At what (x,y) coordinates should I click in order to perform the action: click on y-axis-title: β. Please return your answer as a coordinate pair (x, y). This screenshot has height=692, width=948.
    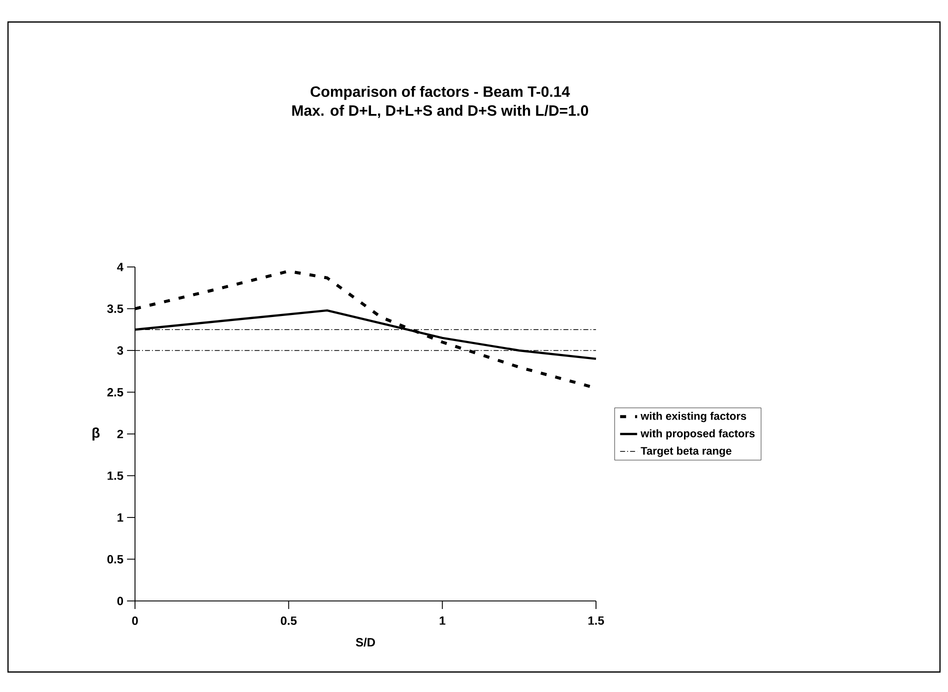
    Looking at the image, I should click on (96, 433).